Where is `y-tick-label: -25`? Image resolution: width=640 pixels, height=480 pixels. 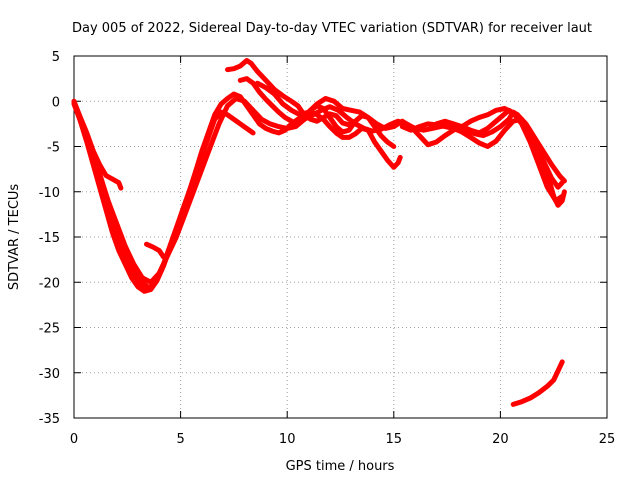
y-tick-label: -25 is located at coordinates (49, 329).